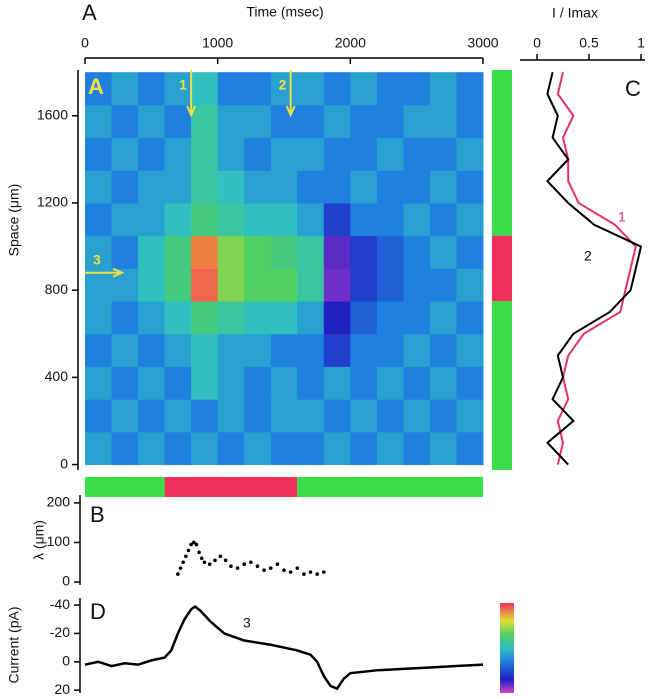 This screenshot has width=648, height=699. What do you see at coordinates (125, 487) in the screenshot?
I see `time-segment` at bounding box center [125, 487].